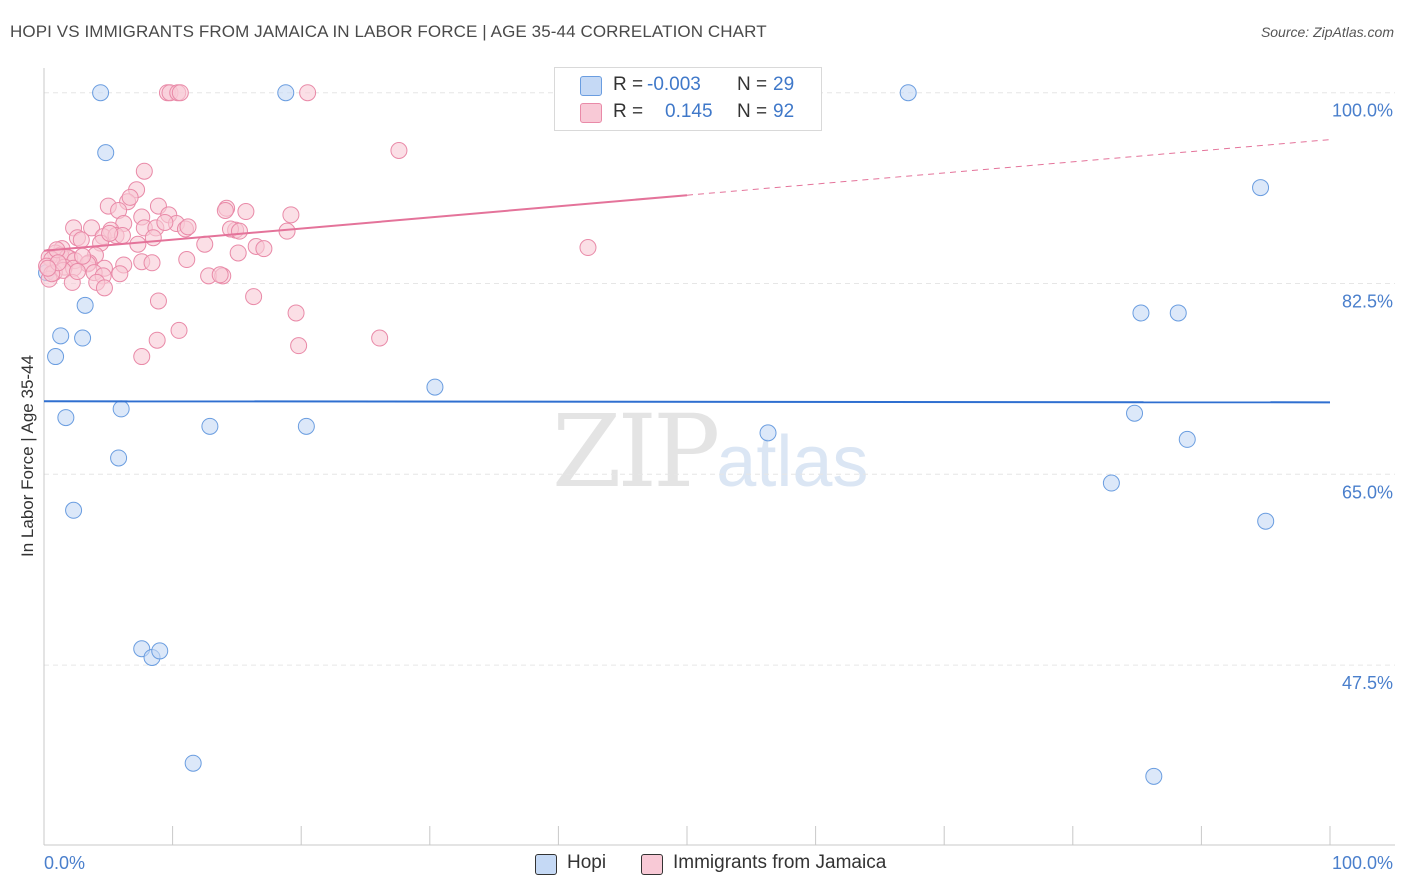 This screenshot has height=892, width=1406. Describe the element at coordinates (1367, 302) in the screenshot. I see `y-tick-label: 82.5%` at that location.